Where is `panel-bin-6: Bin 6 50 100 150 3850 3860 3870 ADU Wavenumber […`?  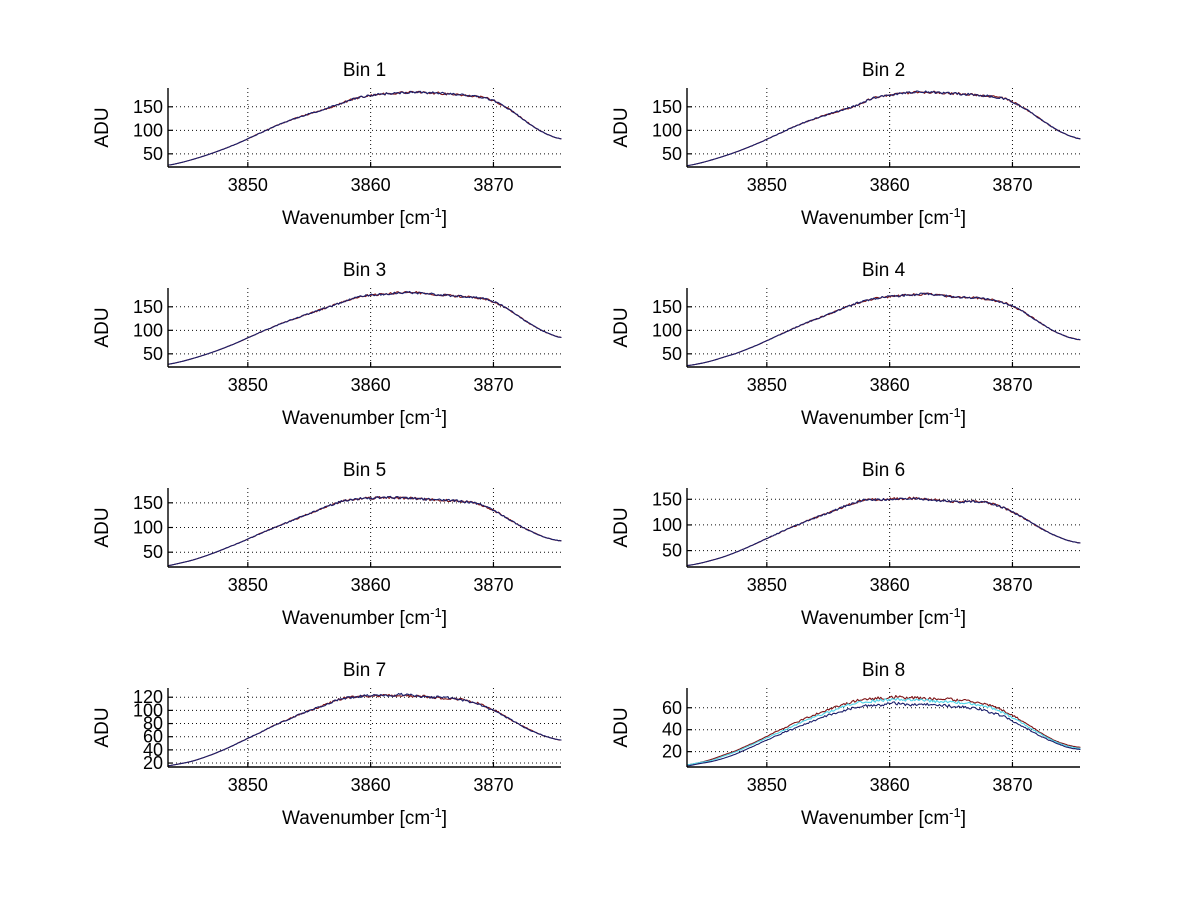
panel-bin-6: Bin 6 50 100 150 3850 3860 3870 ADU Wavenumber [… is located at coordinates (846, 544).